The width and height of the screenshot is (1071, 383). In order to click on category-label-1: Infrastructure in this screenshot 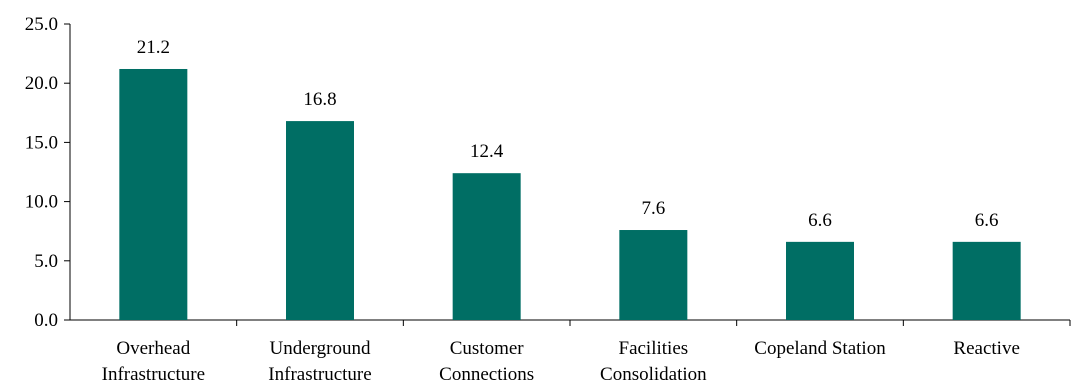, I will do `click(153, 373)`.